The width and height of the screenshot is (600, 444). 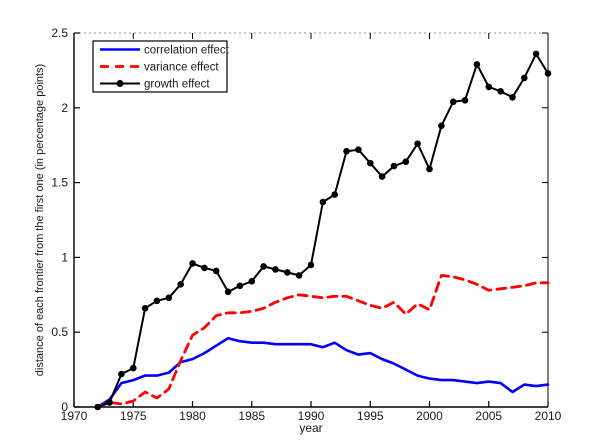 What do you see at coordinates (251, 416) in the screenshot?
I see `x-tick-label: 1985` at bounding box center [251, 416].